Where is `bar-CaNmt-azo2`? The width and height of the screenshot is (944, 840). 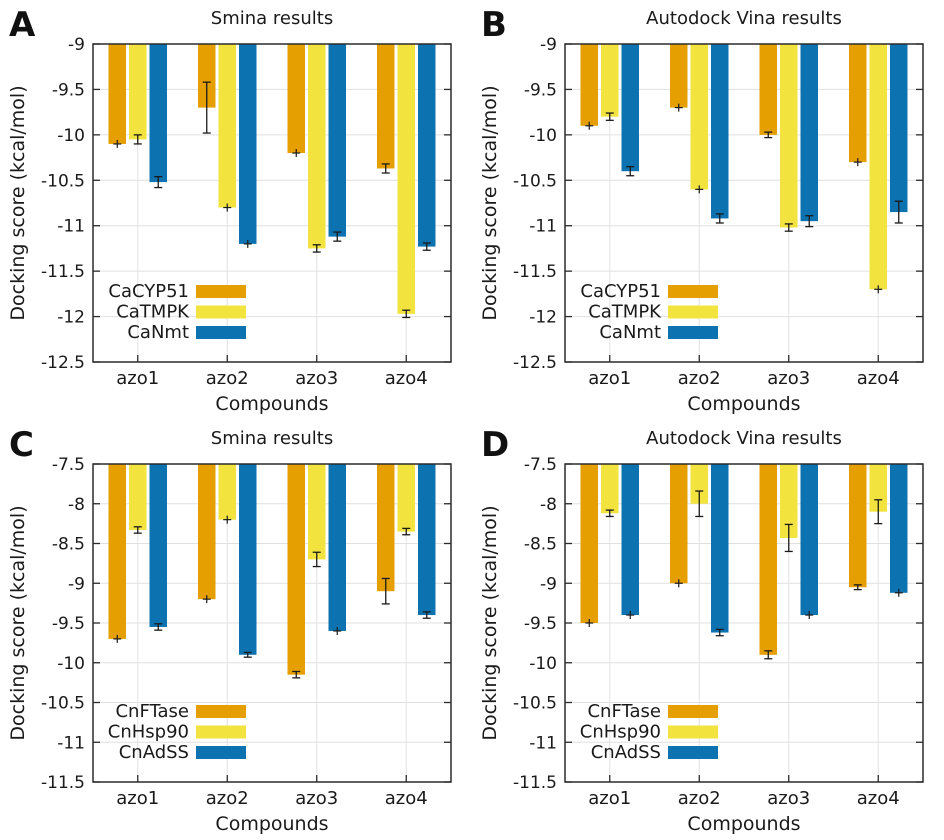
bar-CaNmt-azo2 is located at coordinates (248, 144).